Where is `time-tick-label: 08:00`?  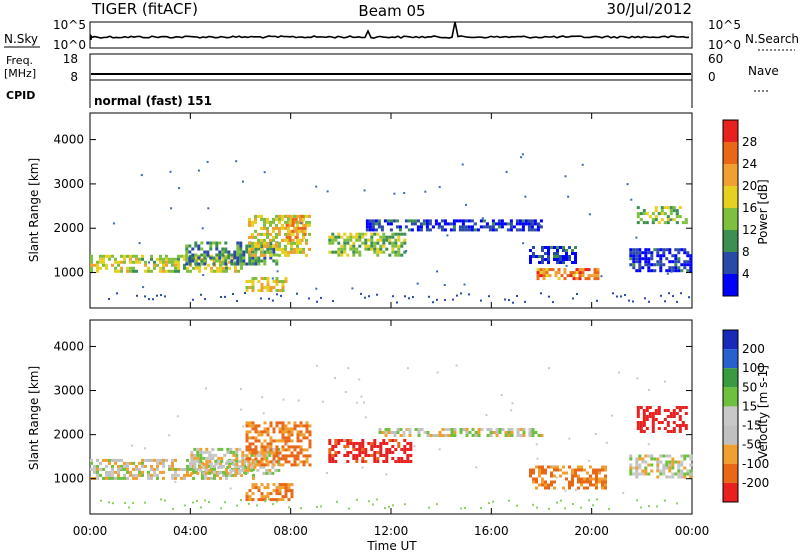 time-tick-label: 08:00 is located at coordinates (290, 531).